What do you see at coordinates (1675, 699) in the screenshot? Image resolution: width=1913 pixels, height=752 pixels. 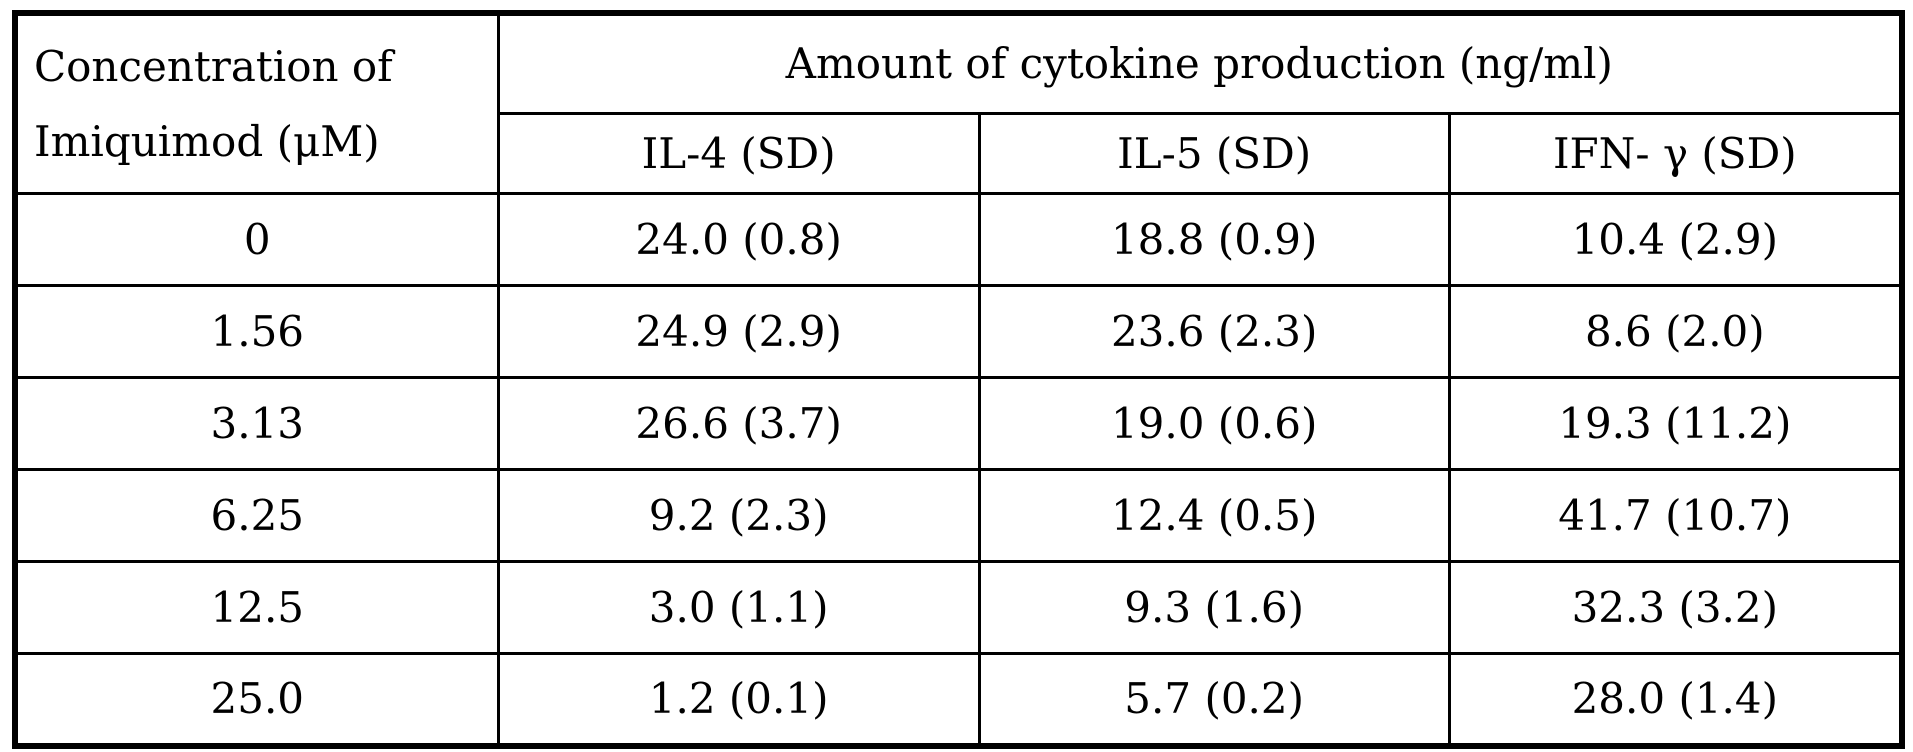 I see `cell-ifn-gamma: 28.0 (1.4)` at bounding box center [1675, 699].